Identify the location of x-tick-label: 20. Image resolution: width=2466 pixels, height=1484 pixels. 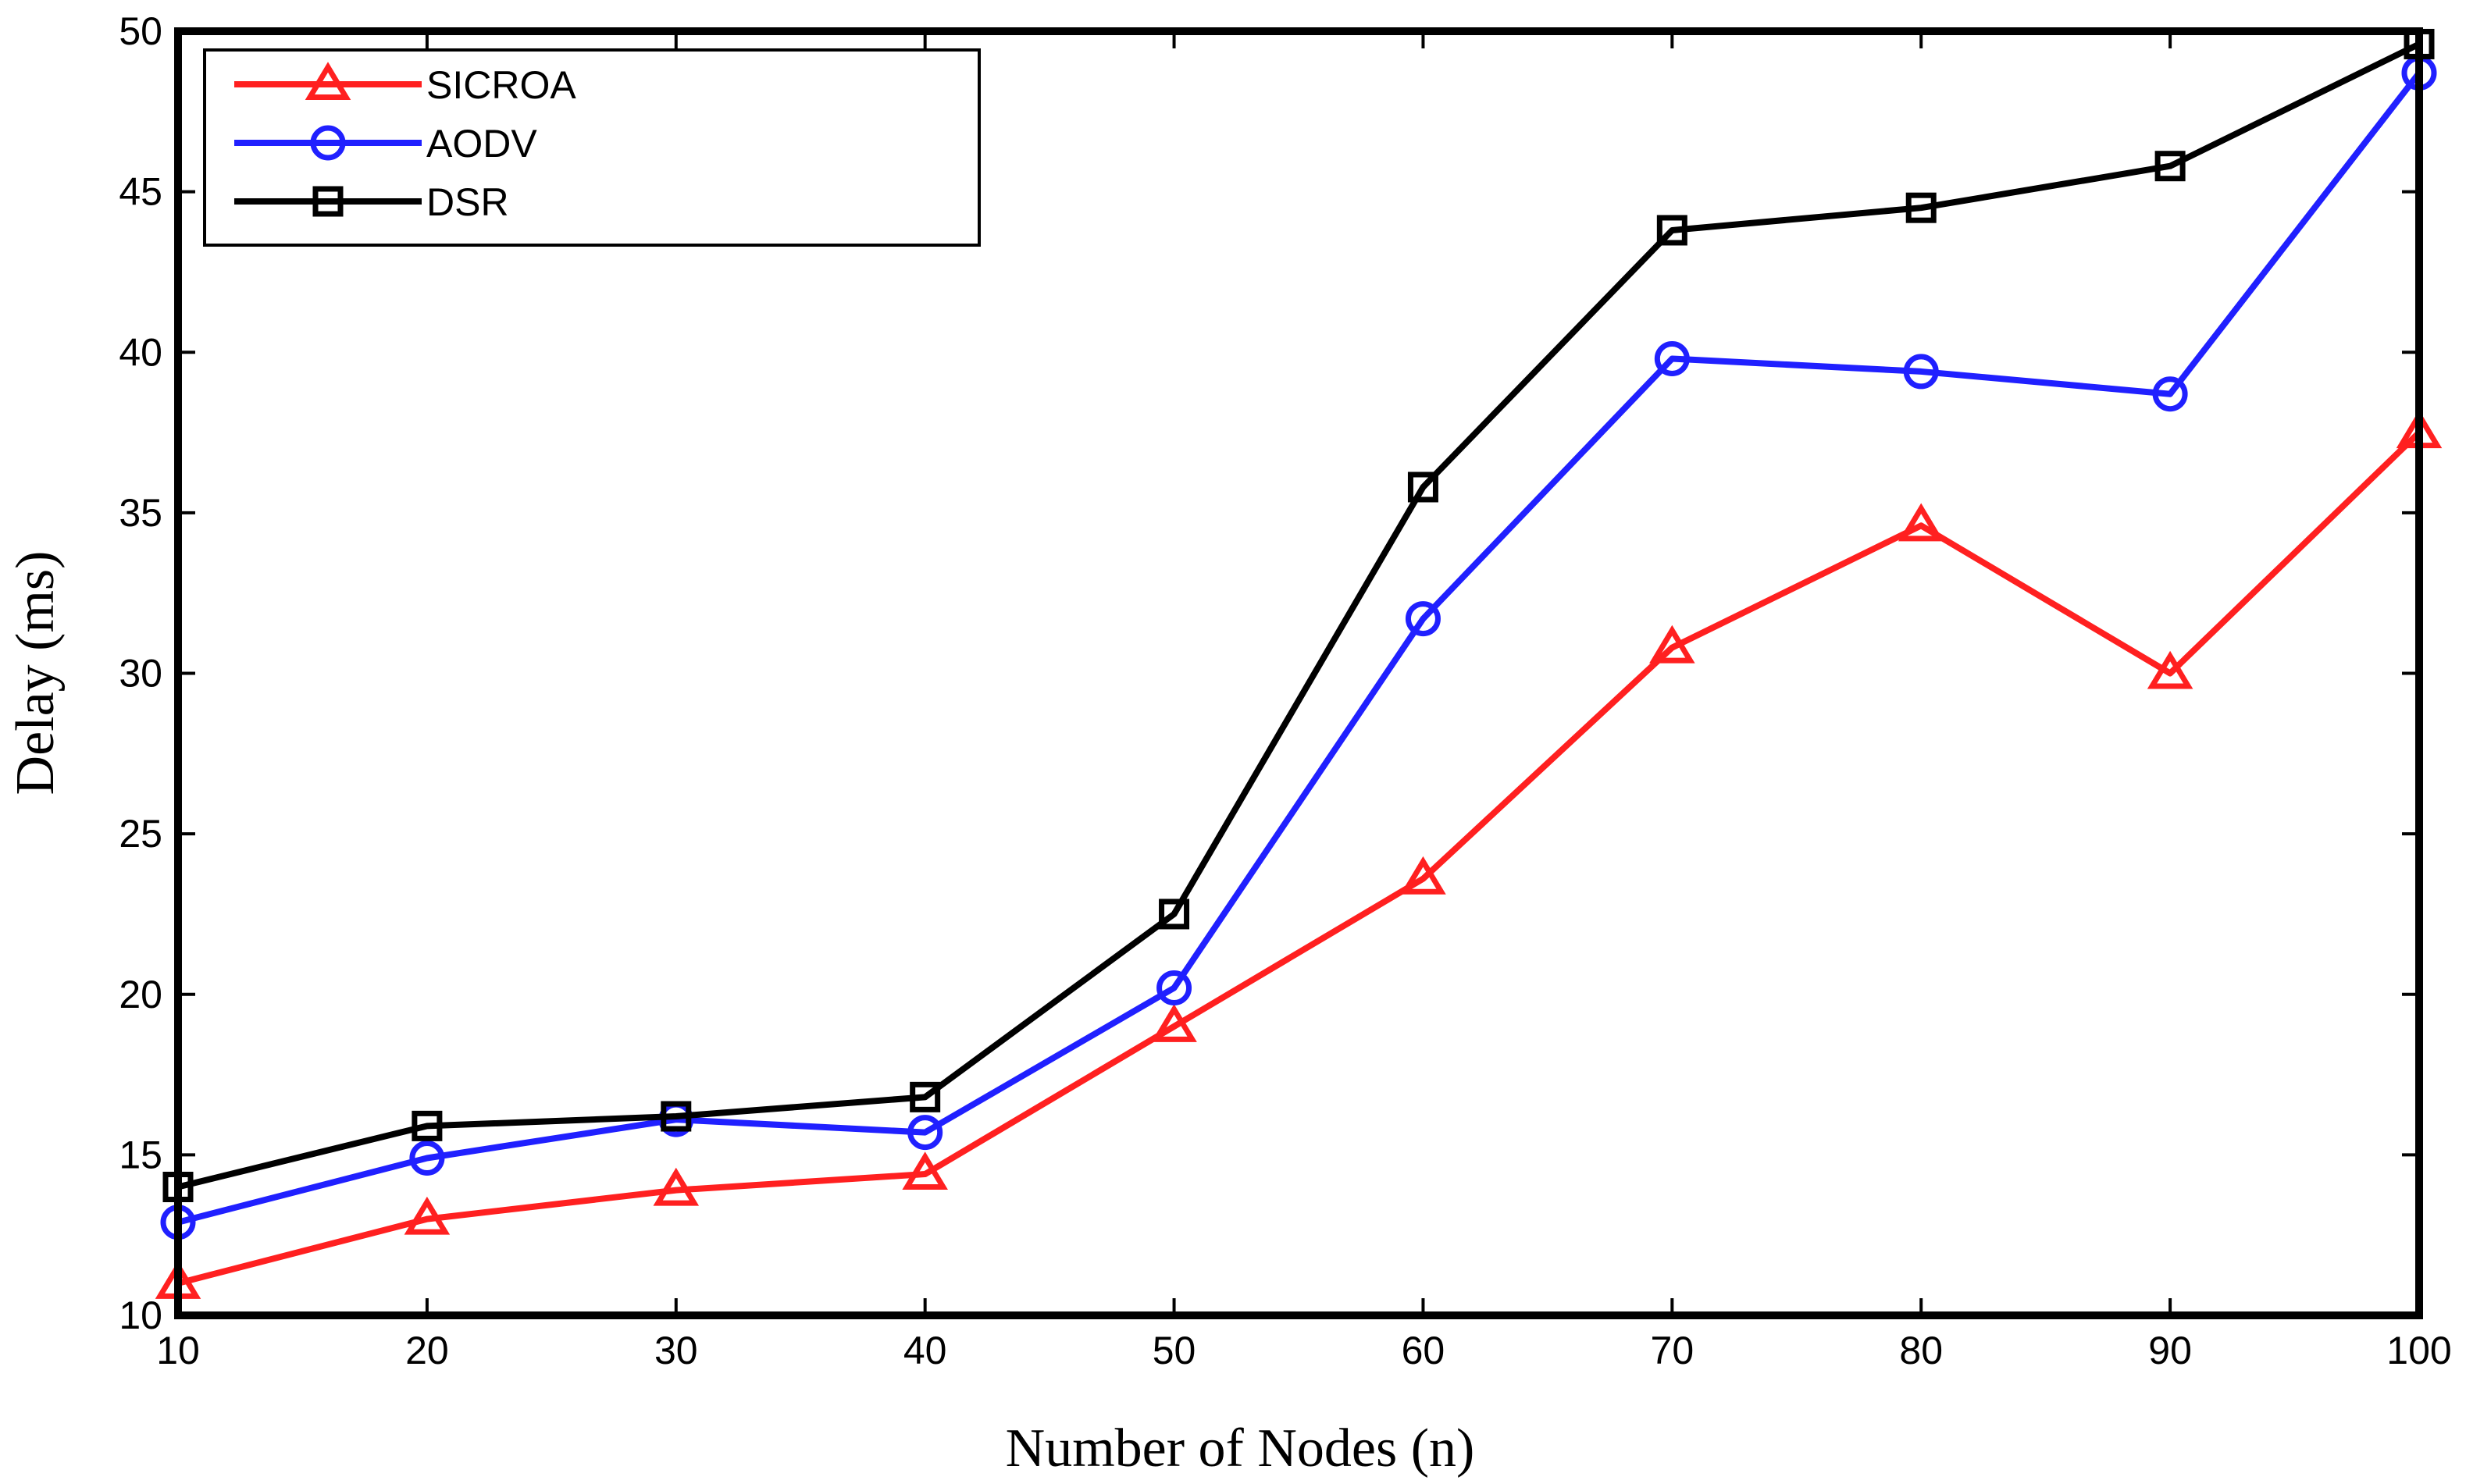
(427, 1350).